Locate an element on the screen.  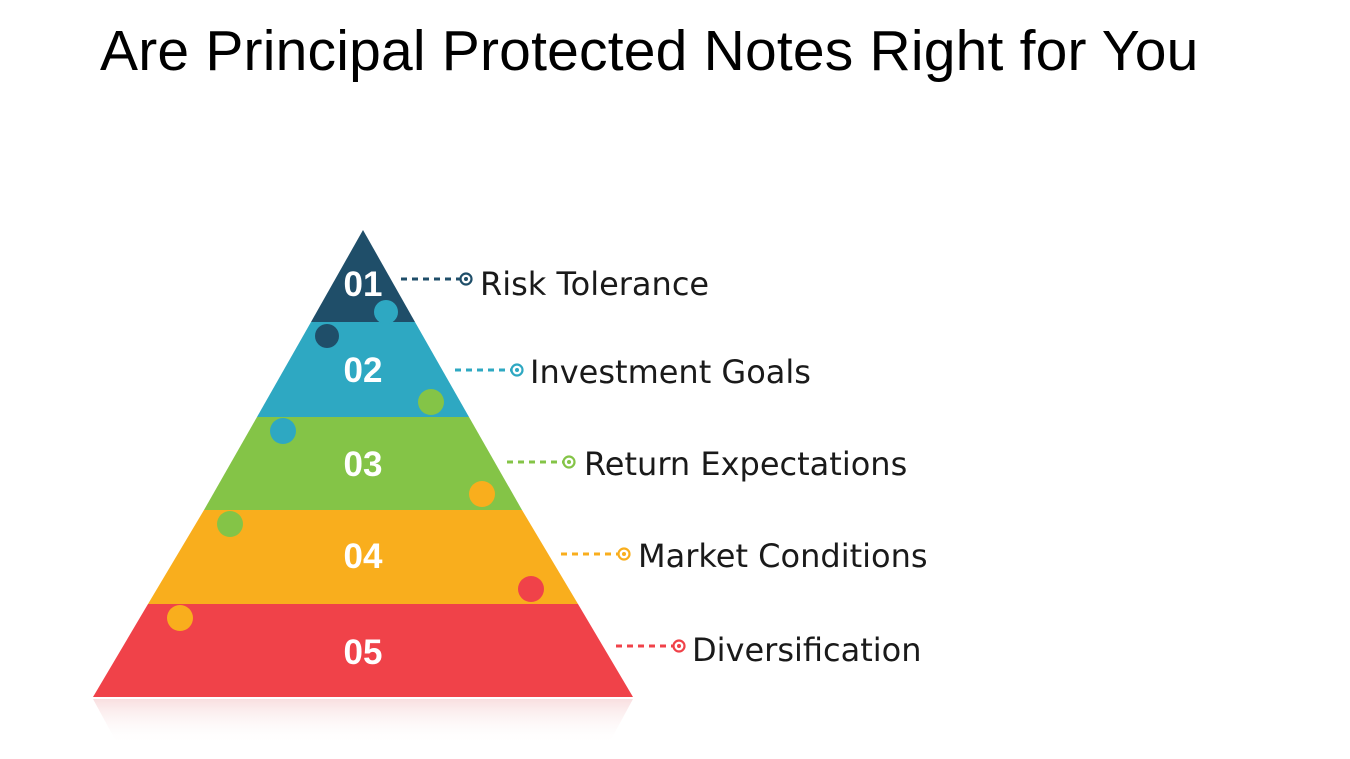
tier-3-label: Return Expectations is located at coordinates (745, 464).